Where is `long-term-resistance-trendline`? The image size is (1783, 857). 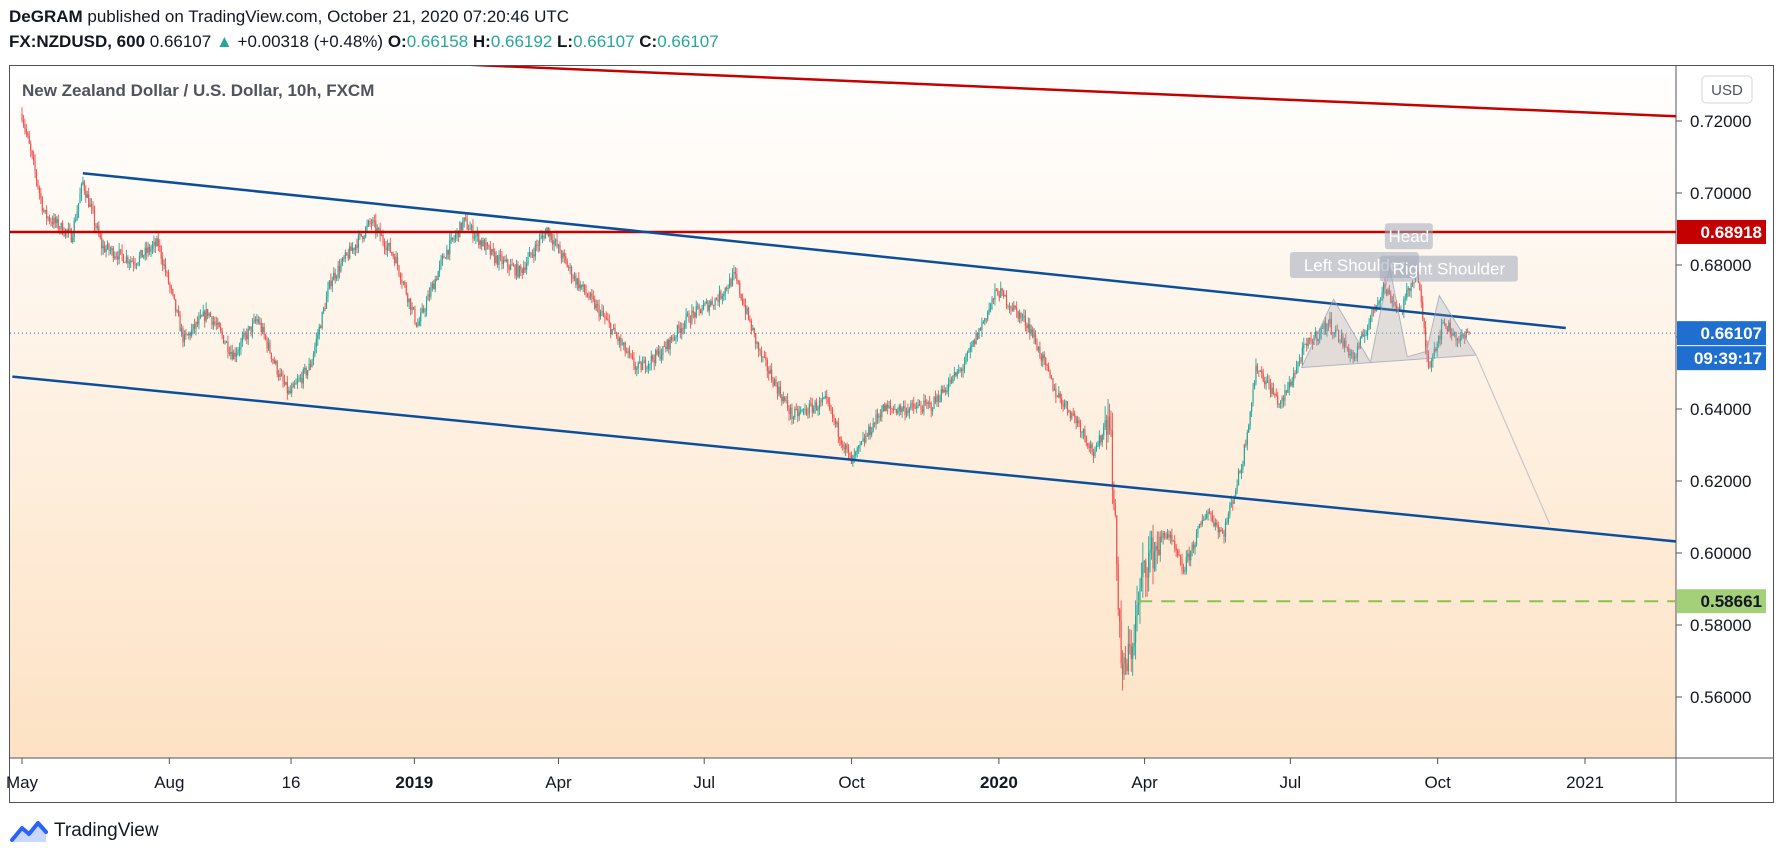 long-term-resistance-trendline is located at coordinates (1027, 89).